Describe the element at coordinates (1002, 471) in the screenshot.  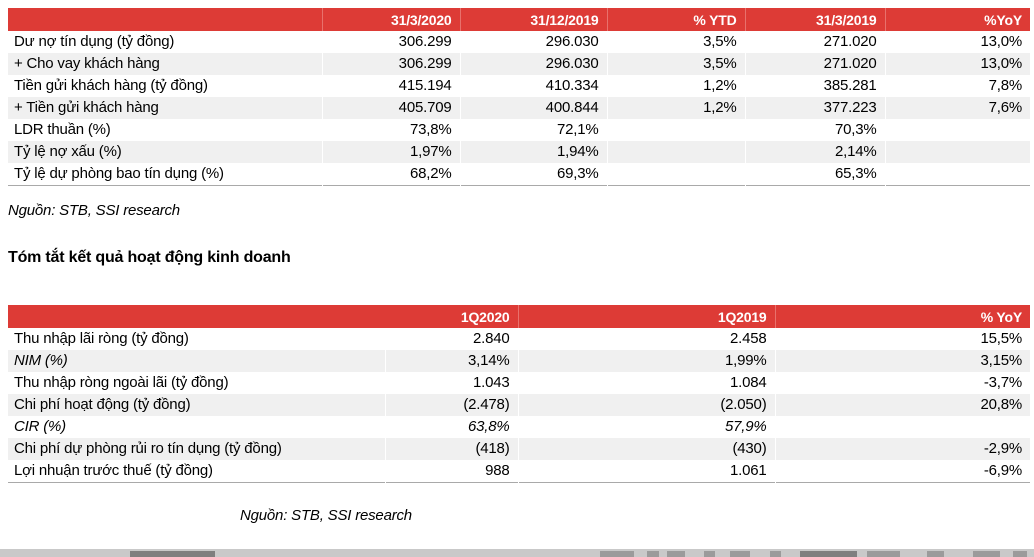
I see `cell-value: -6,9%` at that location.